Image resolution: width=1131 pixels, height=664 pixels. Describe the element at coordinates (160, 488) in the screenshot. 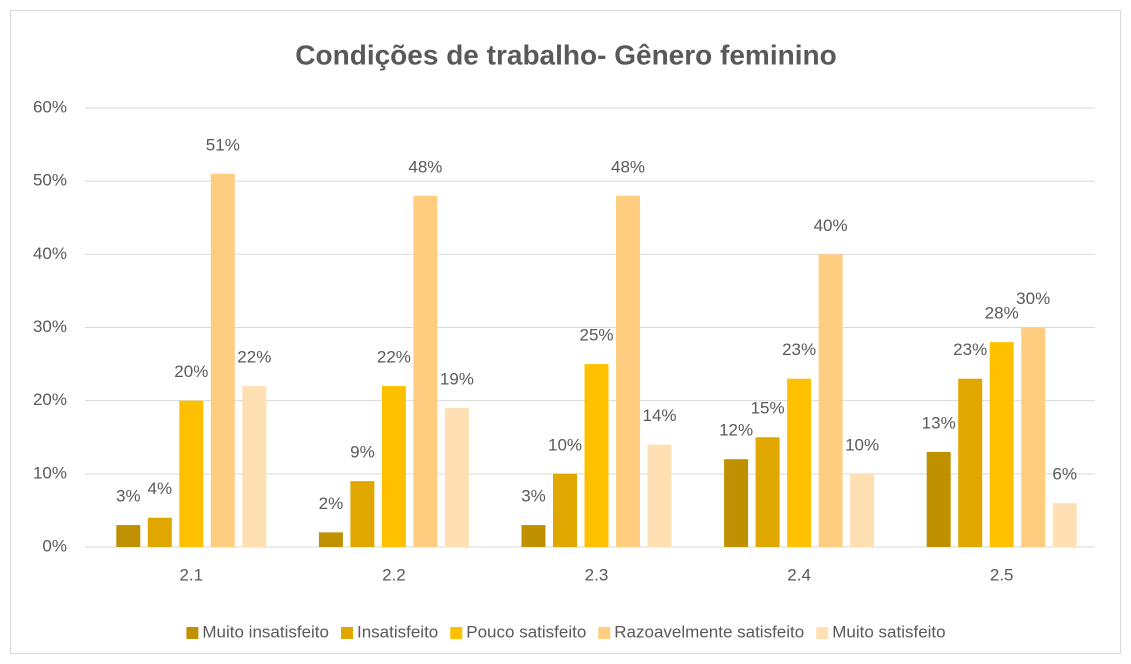

I see `value-label: 4%` at that location.